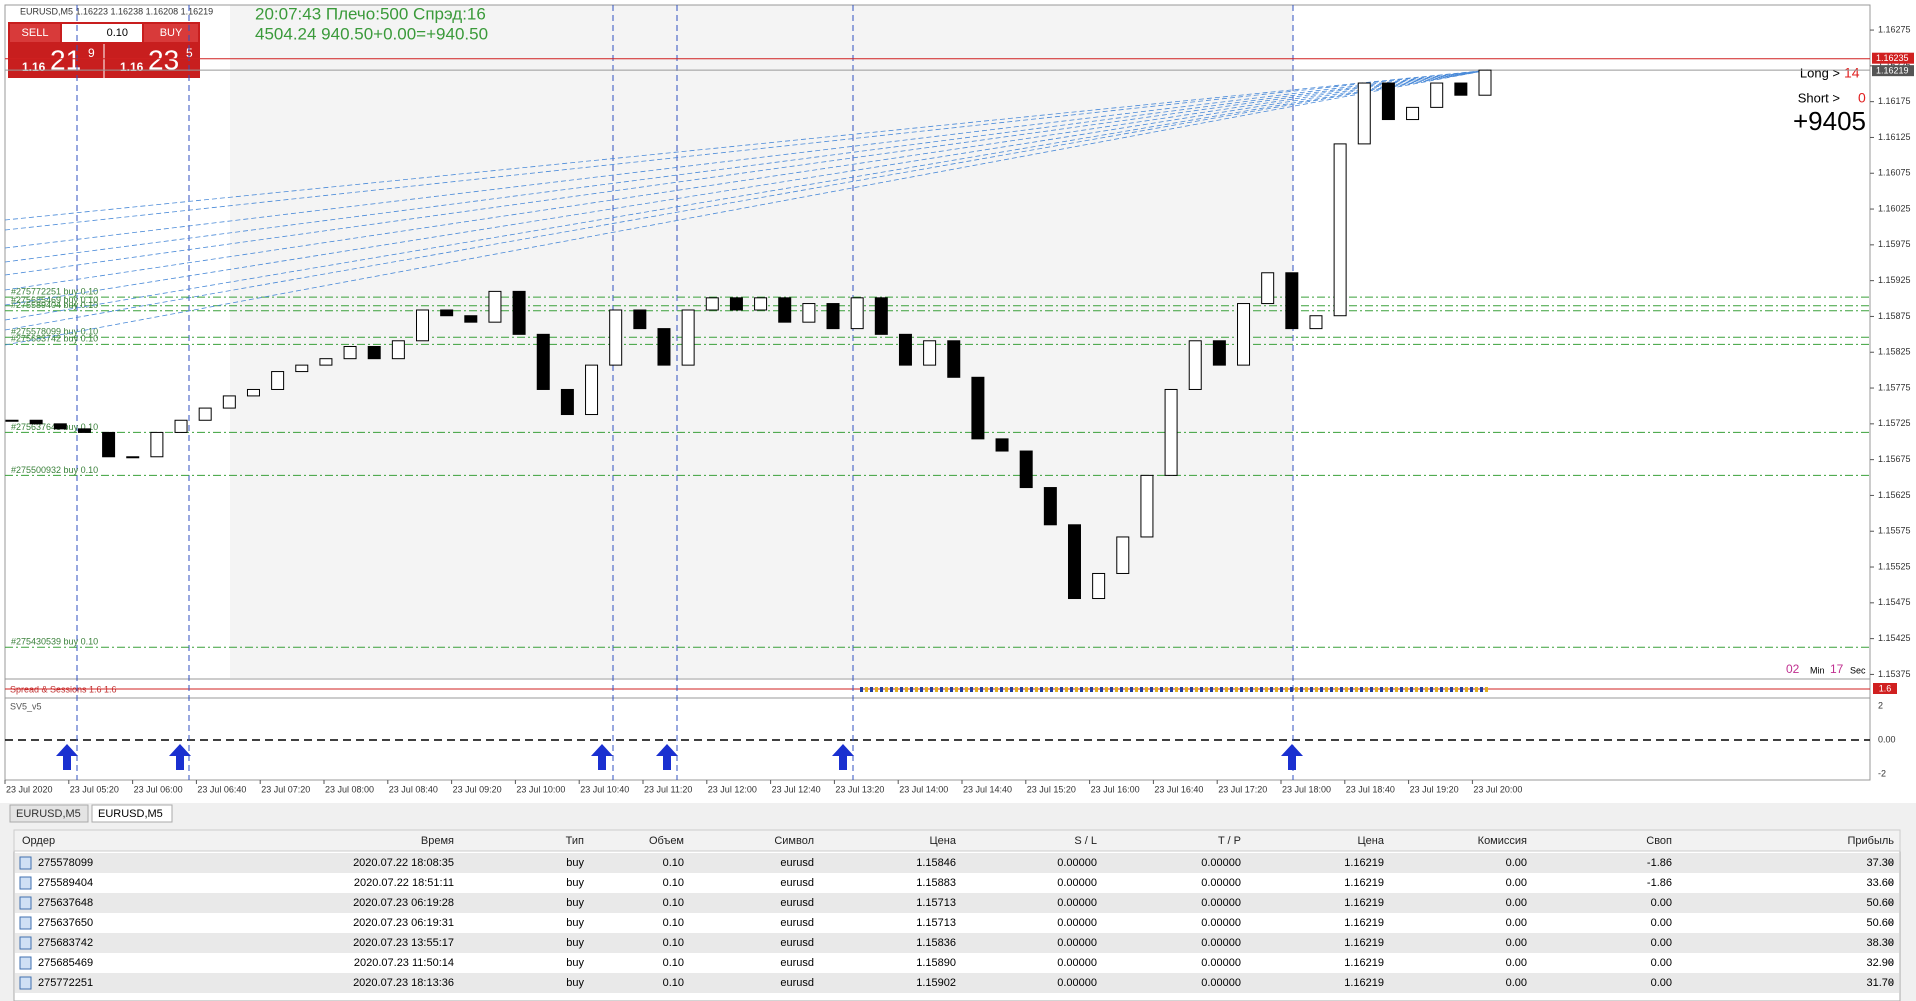 The width and height of the screenshot is (1916, 1001). I want to click on column-header: Прибыль, so click(1870, 841).